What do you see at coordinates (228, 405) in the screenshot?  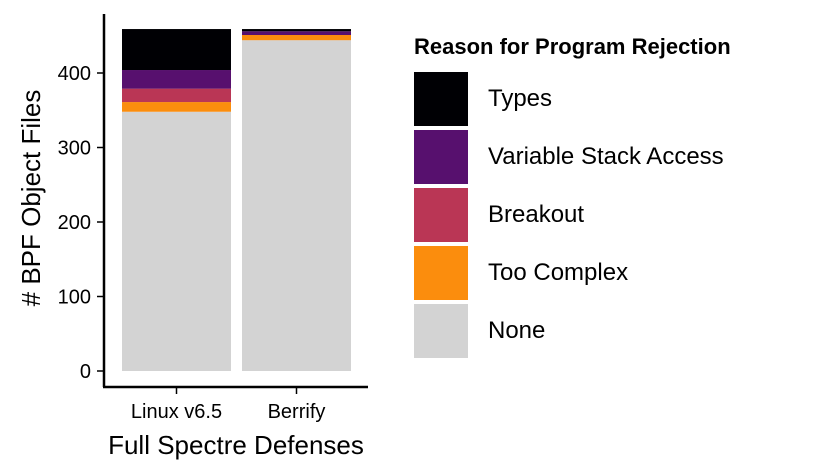 I see `x-ticks-group: Linux v6.5 Berrify` at bounding box center [228, 405].